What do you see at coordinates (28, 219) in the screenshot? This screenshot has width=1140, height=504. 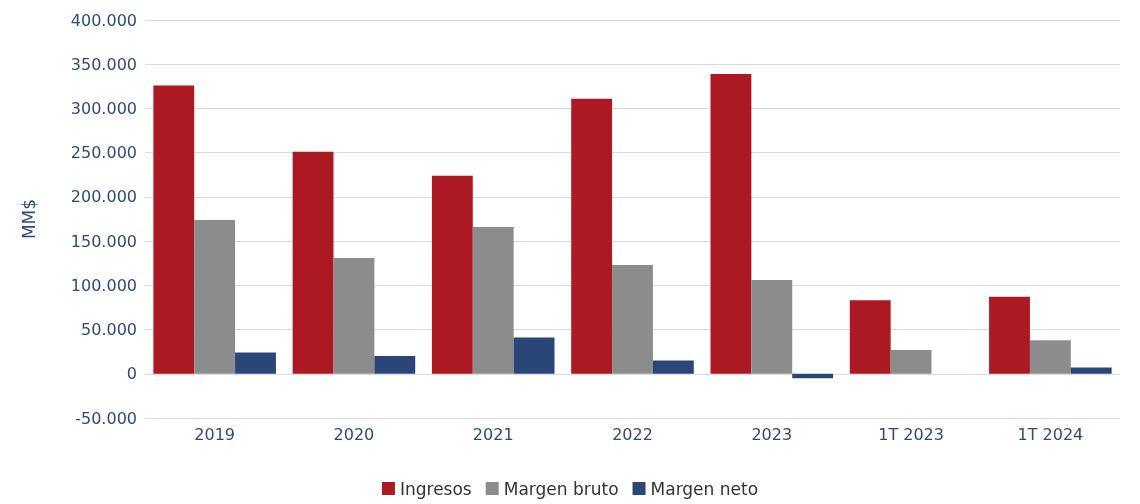 I see `y-axis-title: MM$` at bounding box center [28, 219].